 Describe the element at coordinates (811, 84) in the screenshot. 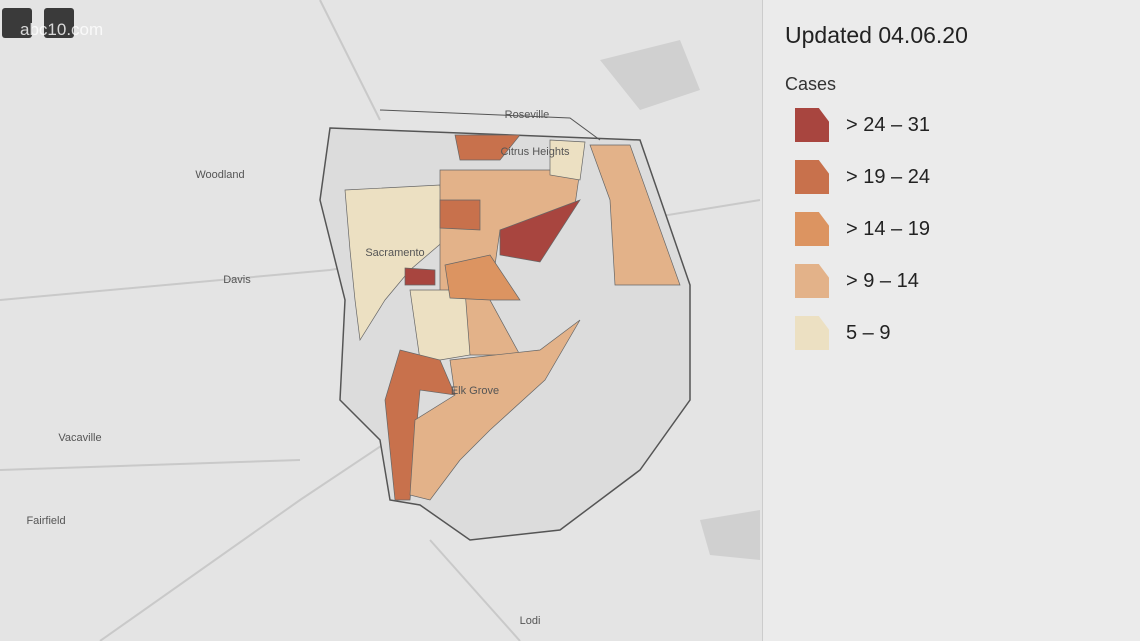

I see `legend-title: Cases` at that location.